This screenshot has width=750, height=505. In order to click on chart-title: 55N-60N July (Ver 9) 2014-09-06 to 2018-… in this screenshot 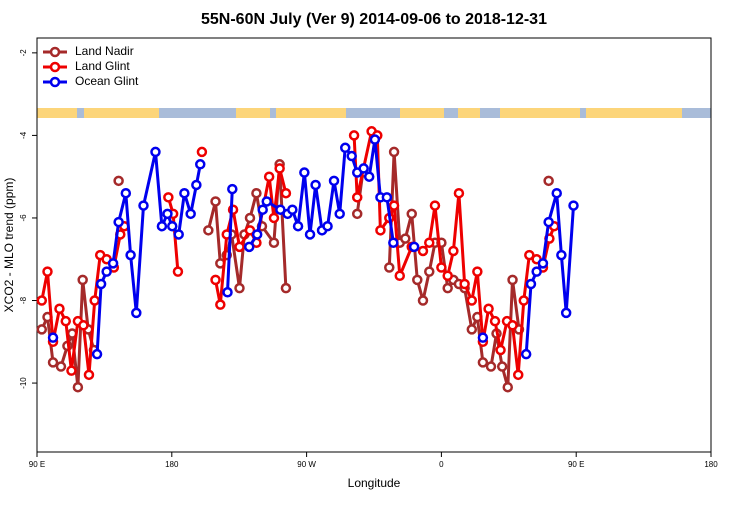, I will do `click(374, 19)`.